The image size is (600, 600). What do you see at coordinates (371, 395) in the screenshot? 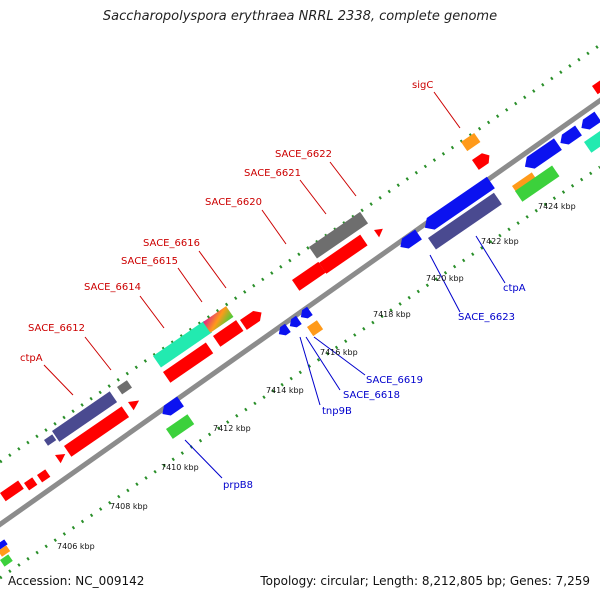
I see `label-SACE_6618: SACE_6618` at bounding box center [371, 395].